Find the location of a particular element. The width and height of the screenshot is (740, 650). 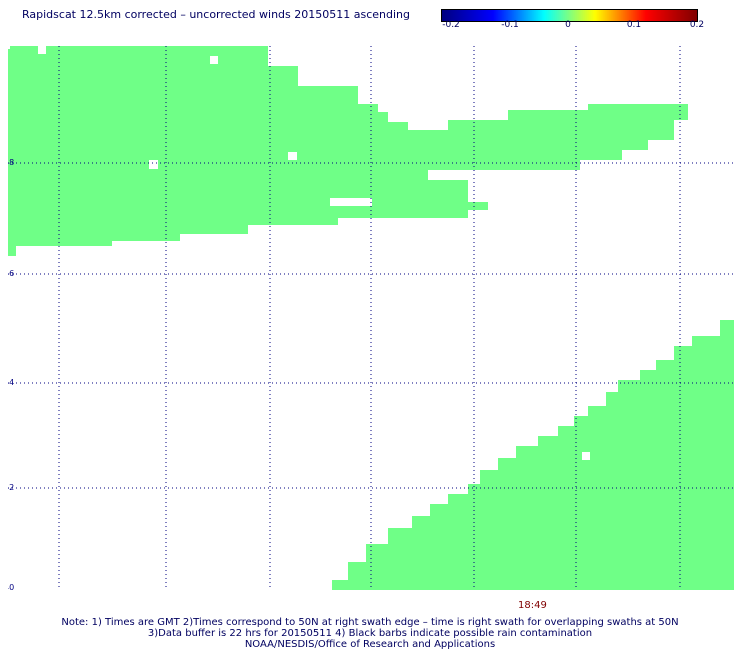

colorbar is located at coordinates (569, 15).